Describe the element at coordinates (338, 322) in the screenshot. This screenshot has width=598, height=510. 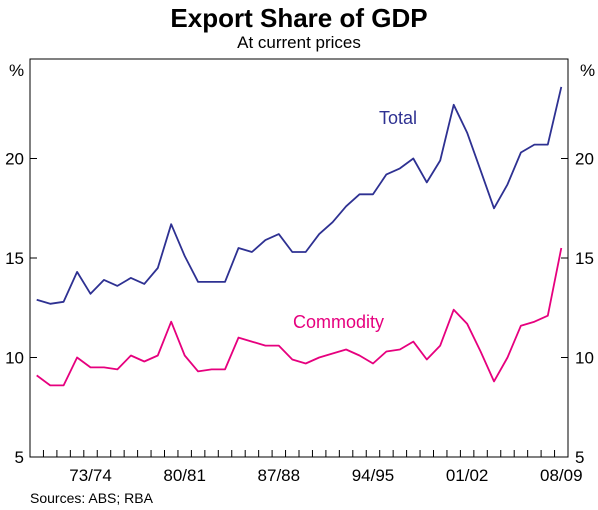
I see `series-label-commodity: Commodity` at that location.